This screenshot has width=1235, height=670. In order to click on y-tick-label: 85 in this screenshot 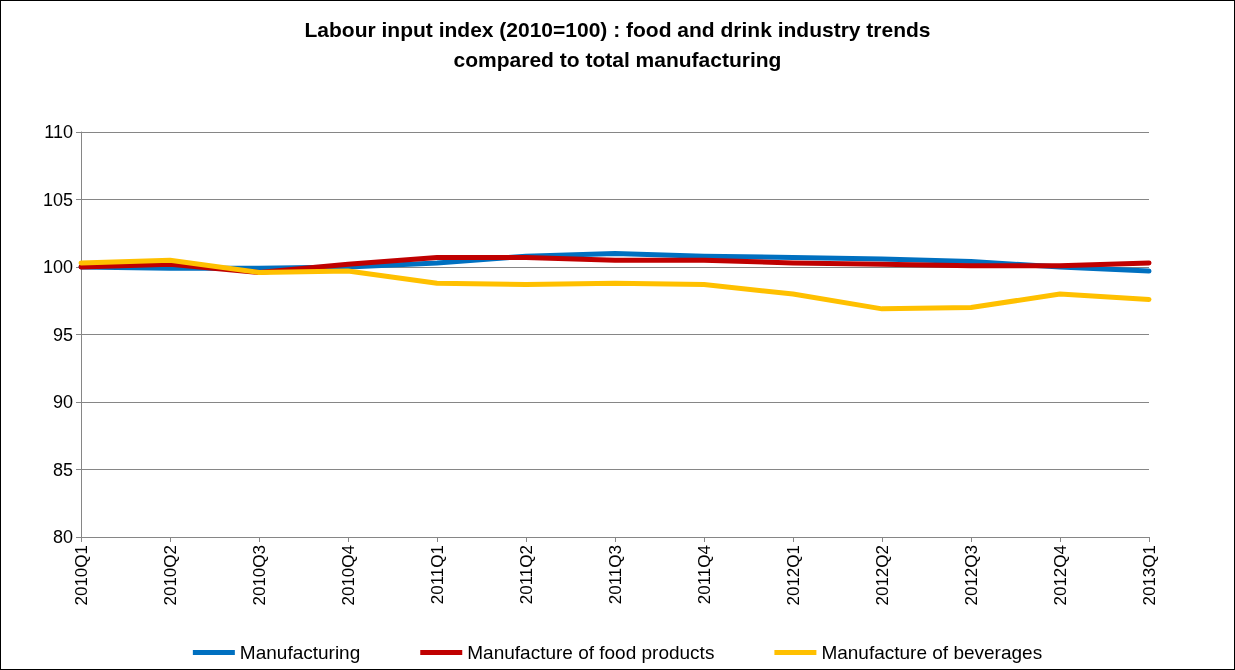, I will do `click(62, 469)`.